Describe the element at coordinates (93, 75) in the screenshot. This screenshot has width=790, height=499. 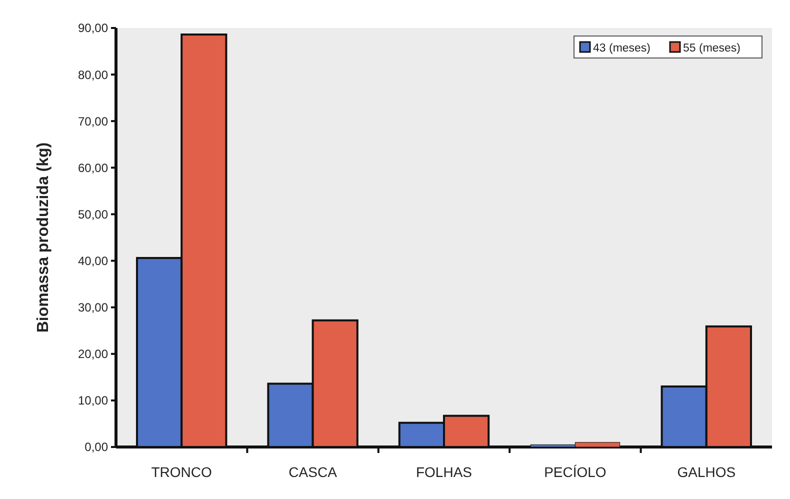
I see `y-tick-label: 80,00` at that location.